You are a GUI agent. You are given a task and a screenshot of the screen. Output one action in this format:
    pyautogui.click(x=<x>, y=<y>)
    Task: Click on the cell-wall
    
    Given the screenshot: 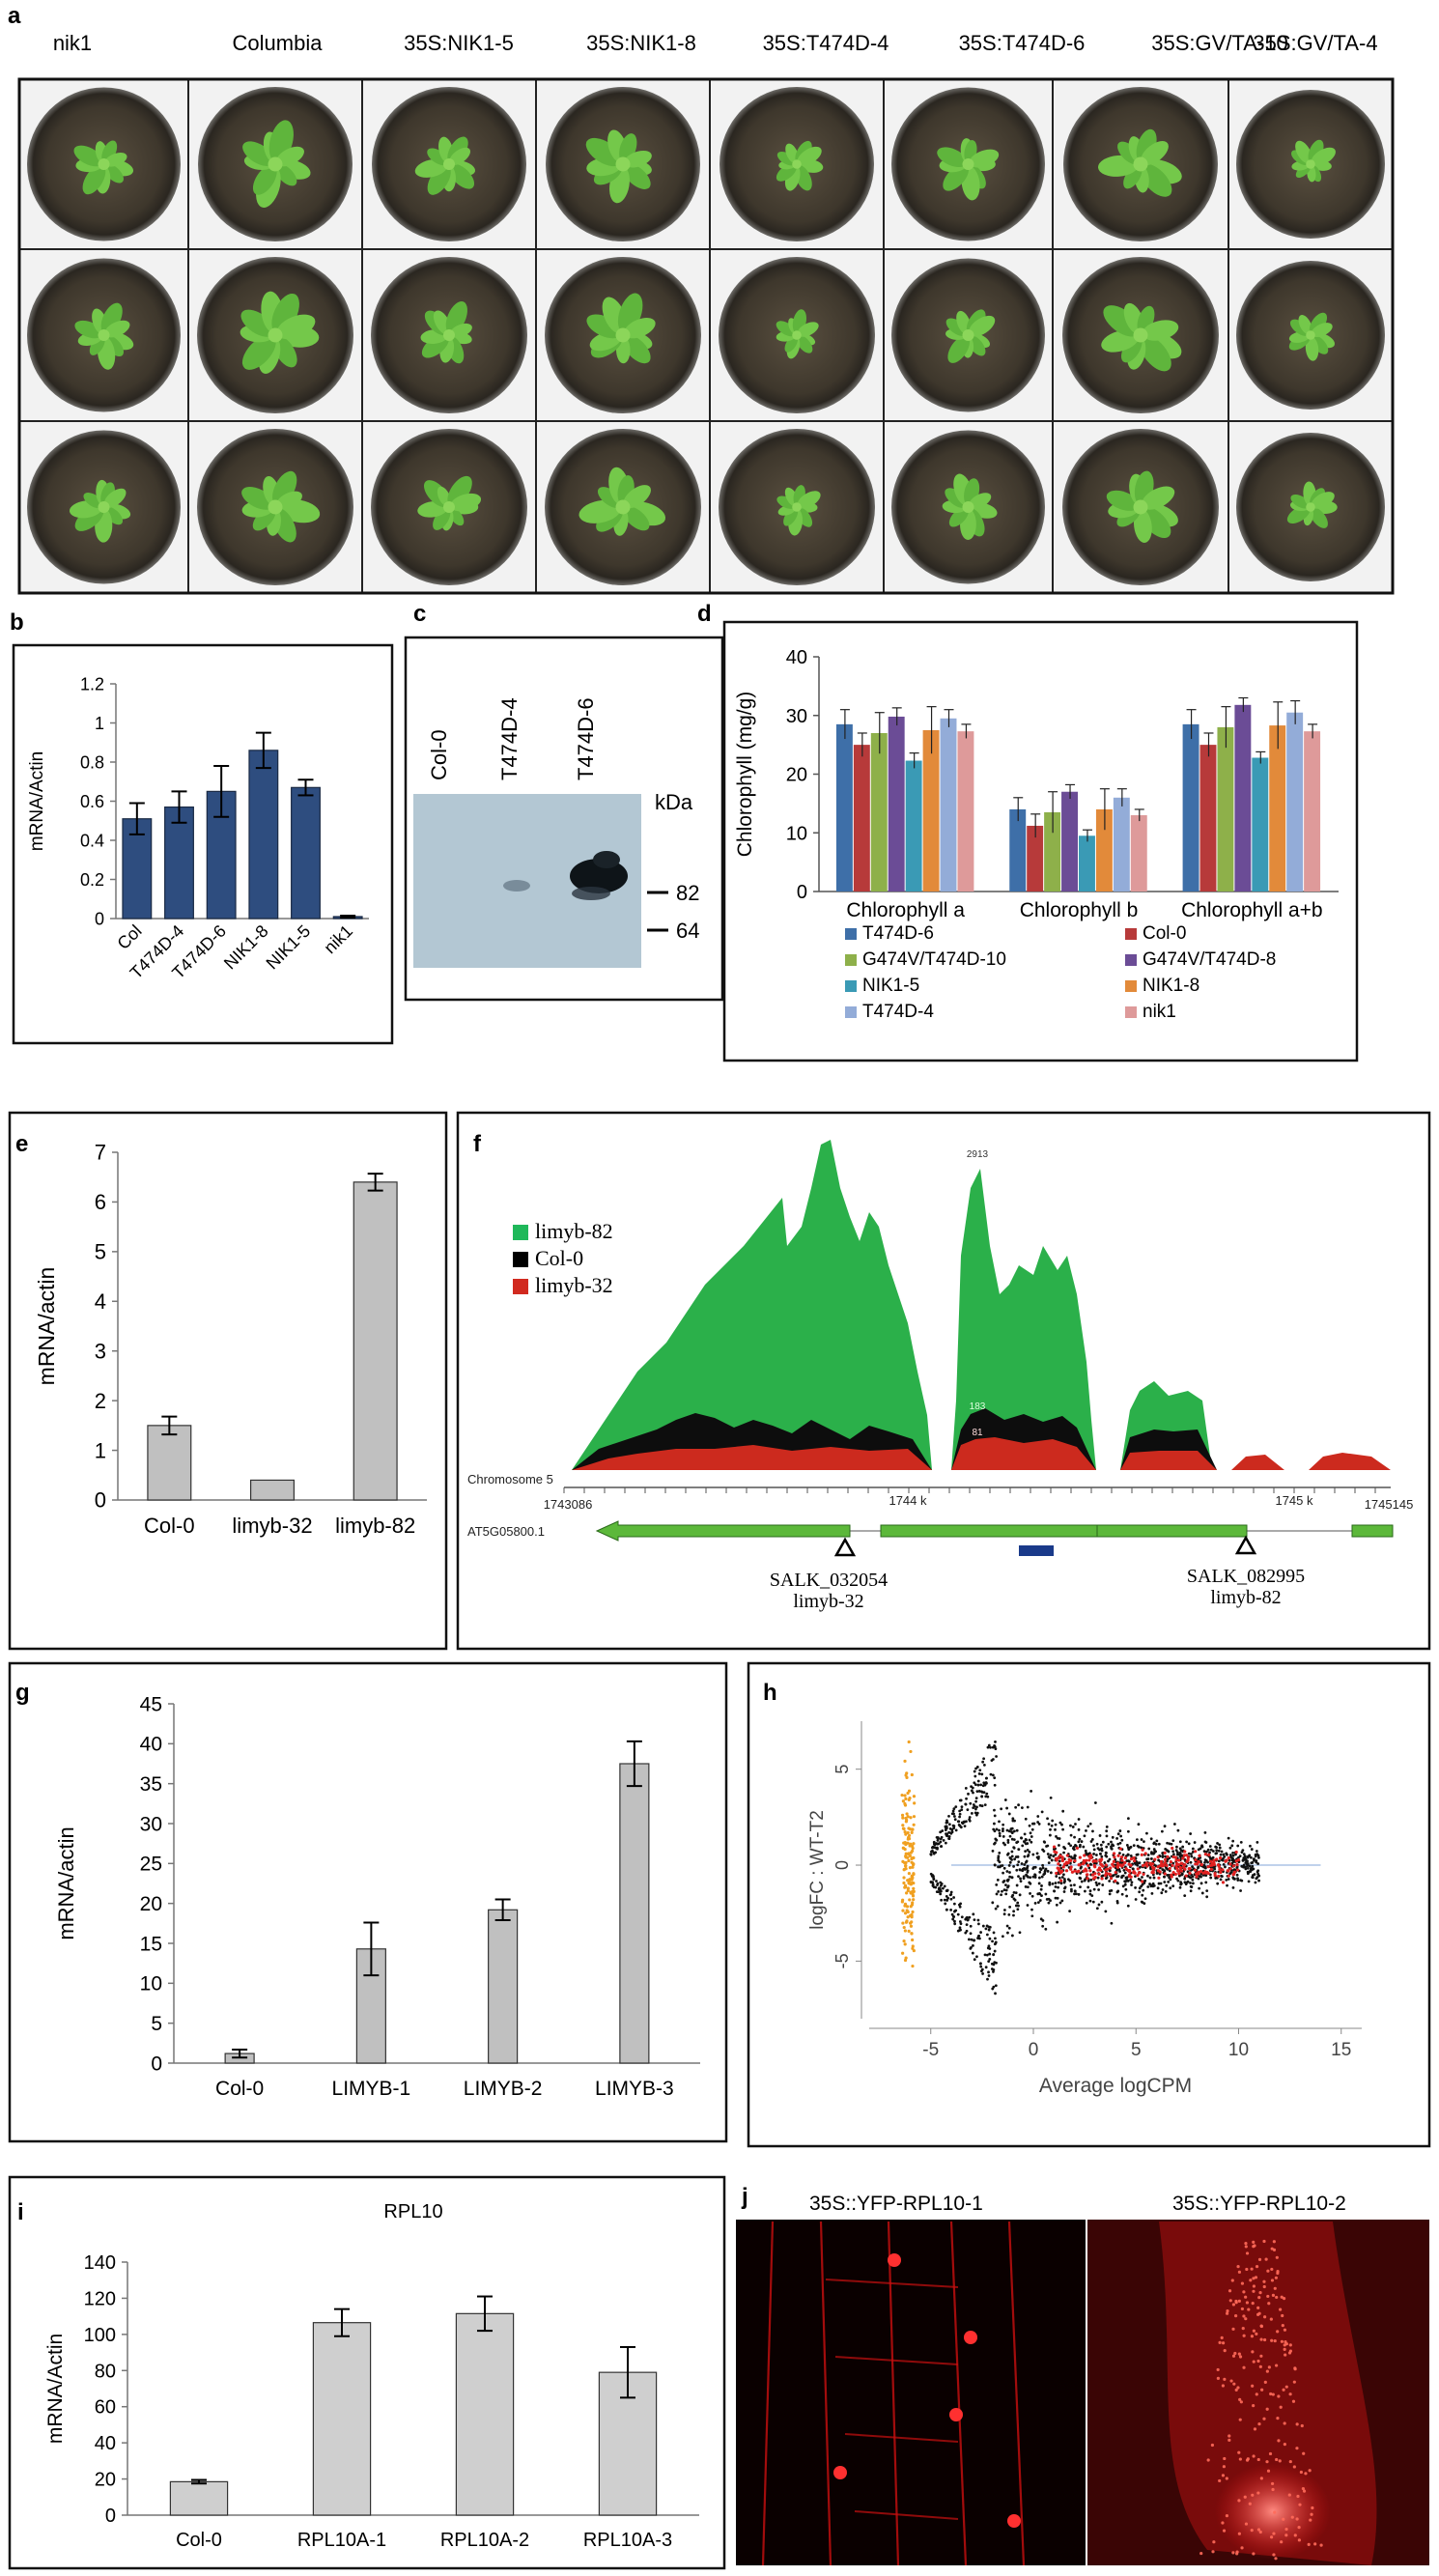 What is the action you would take?
    pyautogui.click(x=768, y=2393)
    